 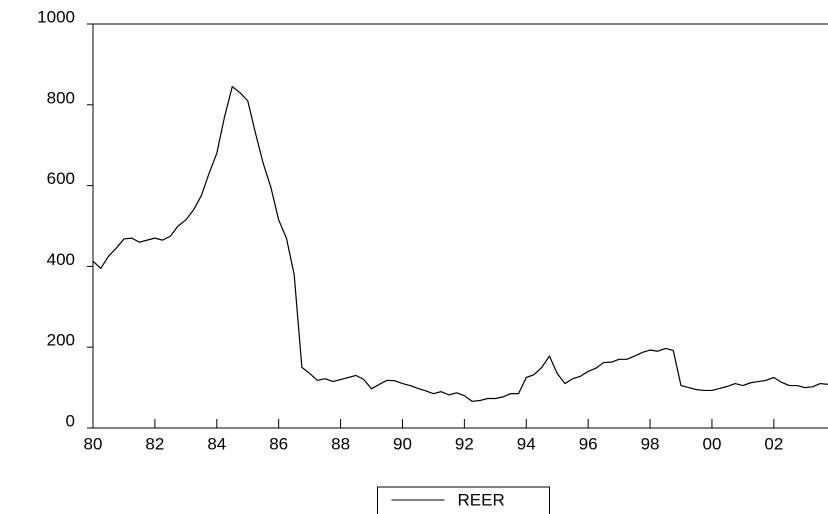 What do you see at coordinates (56, 16) in the screenshot?
I see `y-tick-label: 1000` at bounding box center [56, 16].